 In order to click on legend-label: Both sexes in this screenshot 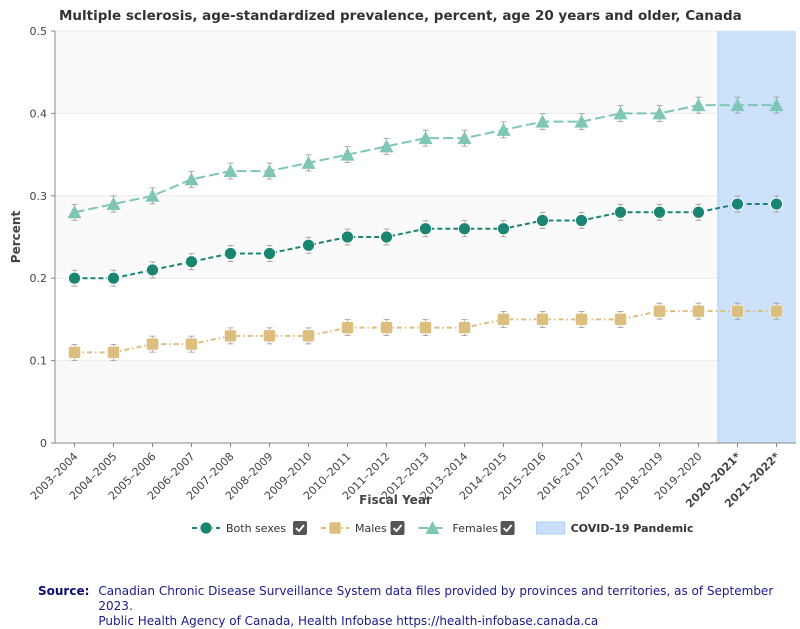, I will do `click(256, 528)`.